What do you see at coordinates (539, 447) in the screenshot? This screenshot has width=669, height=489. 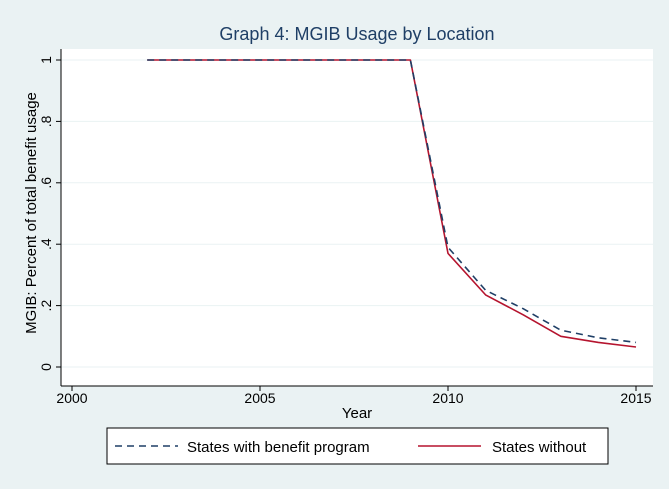 I see `legend-label-without: States without` at bounding box center [539, 447].